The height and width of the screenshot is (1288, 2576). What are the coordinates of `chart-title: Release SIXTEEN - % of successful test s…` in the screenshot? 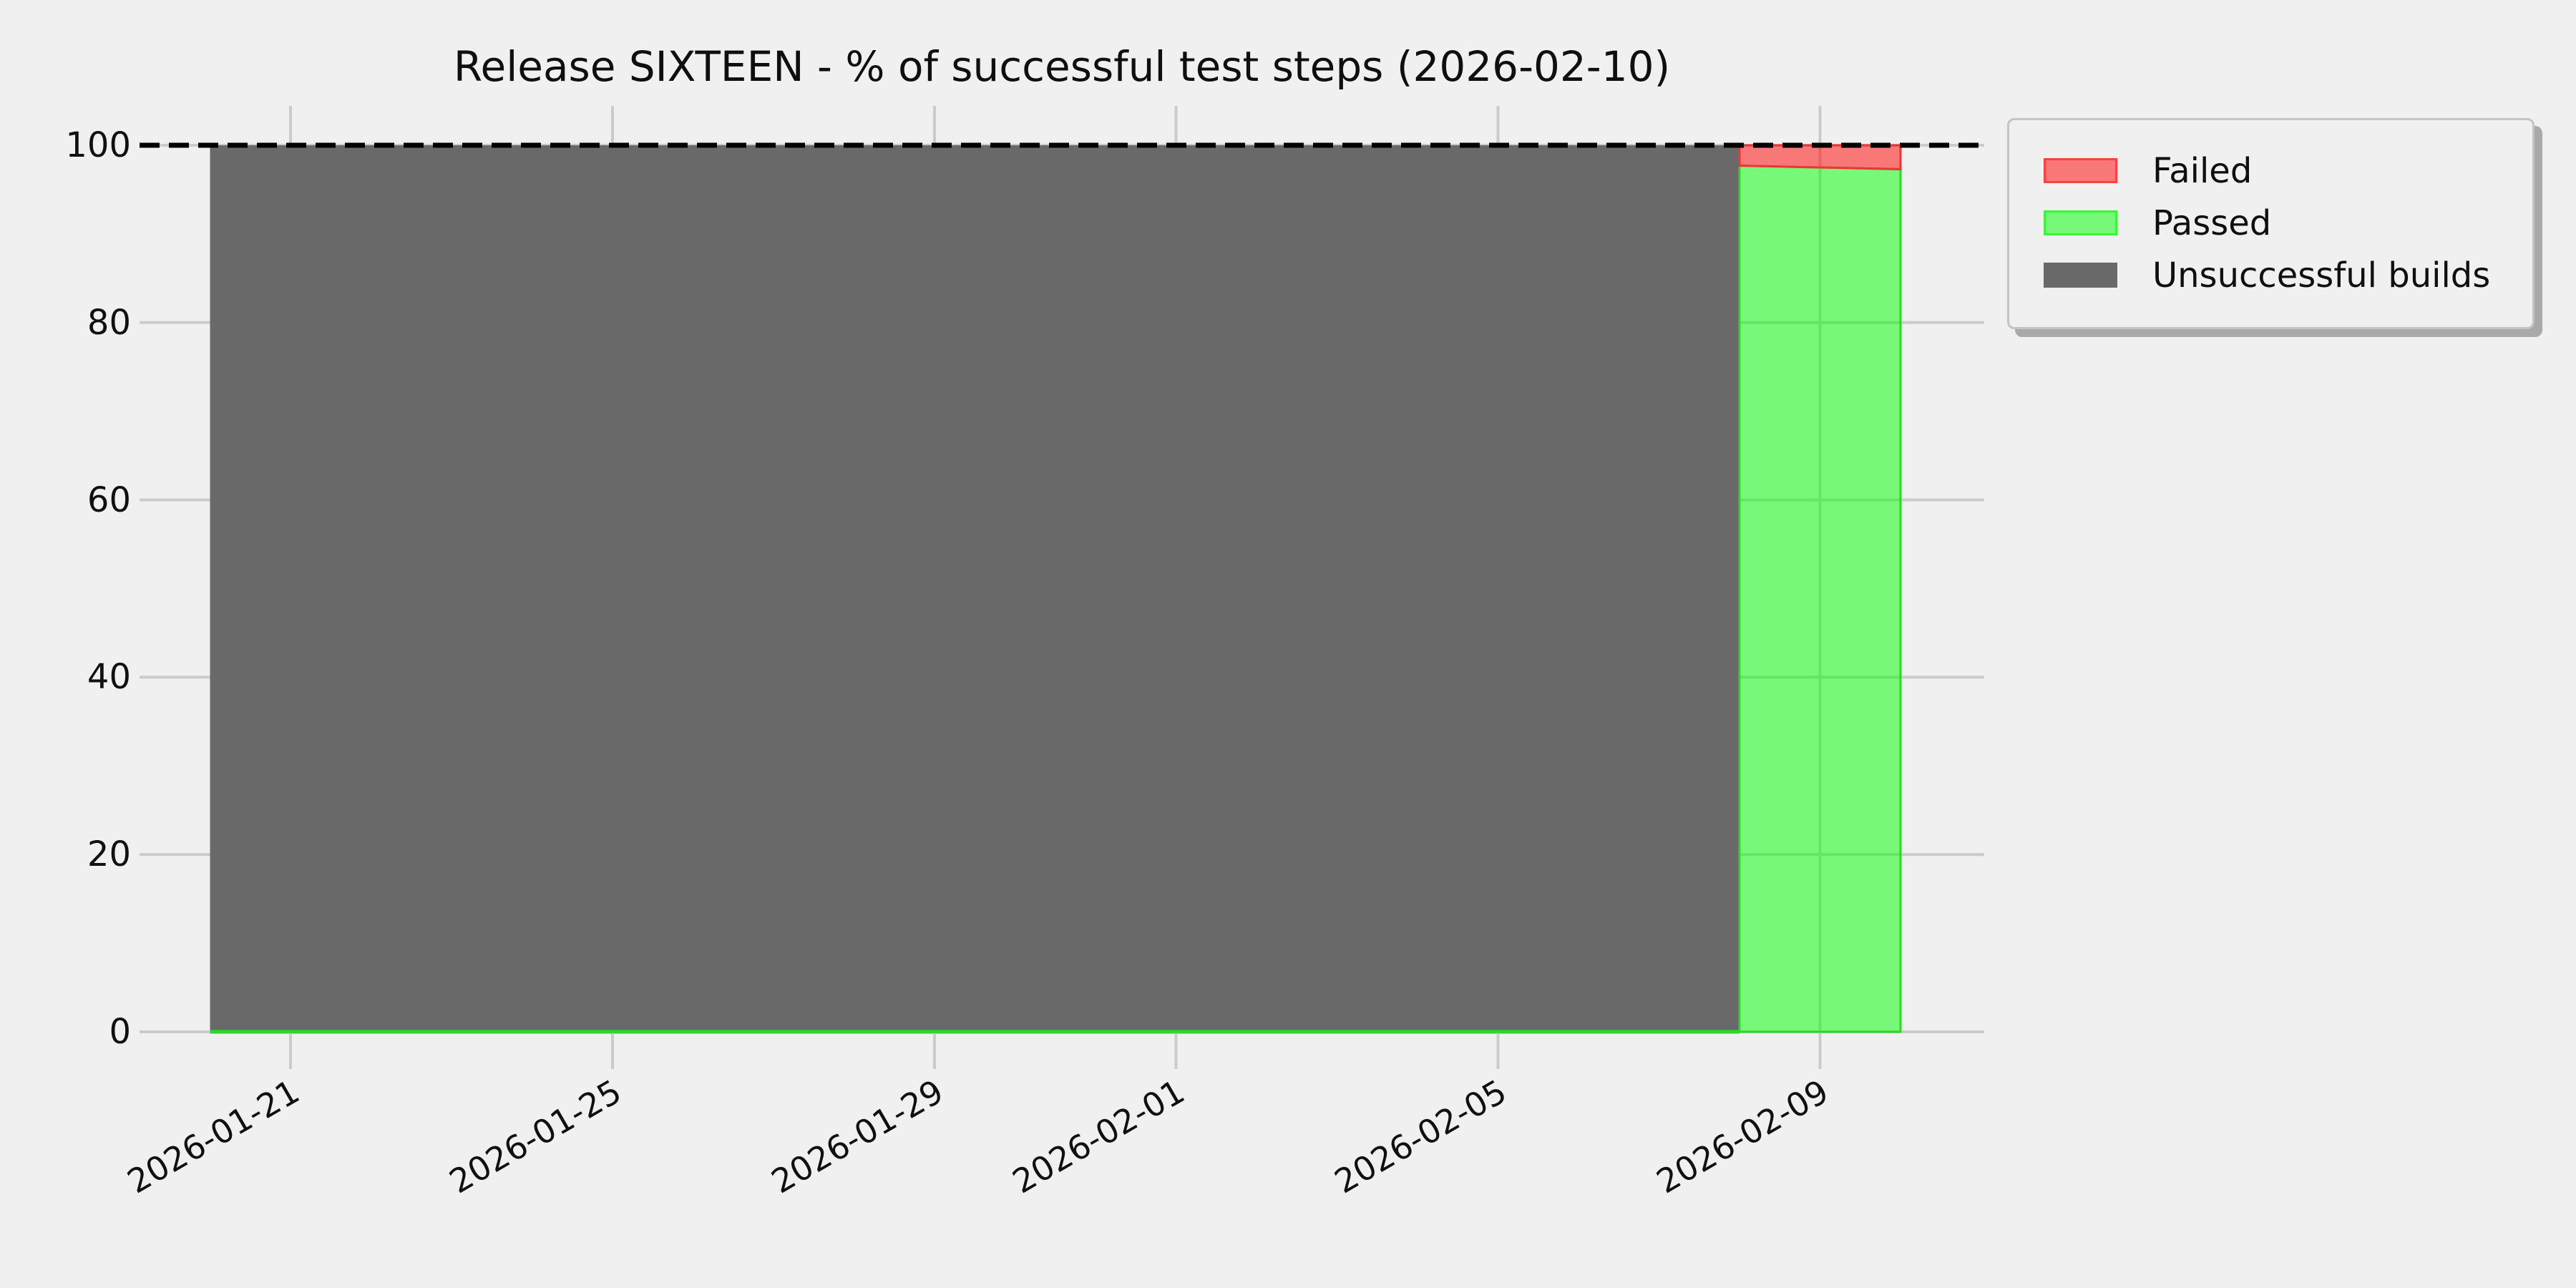 It's located at (1062, 66).